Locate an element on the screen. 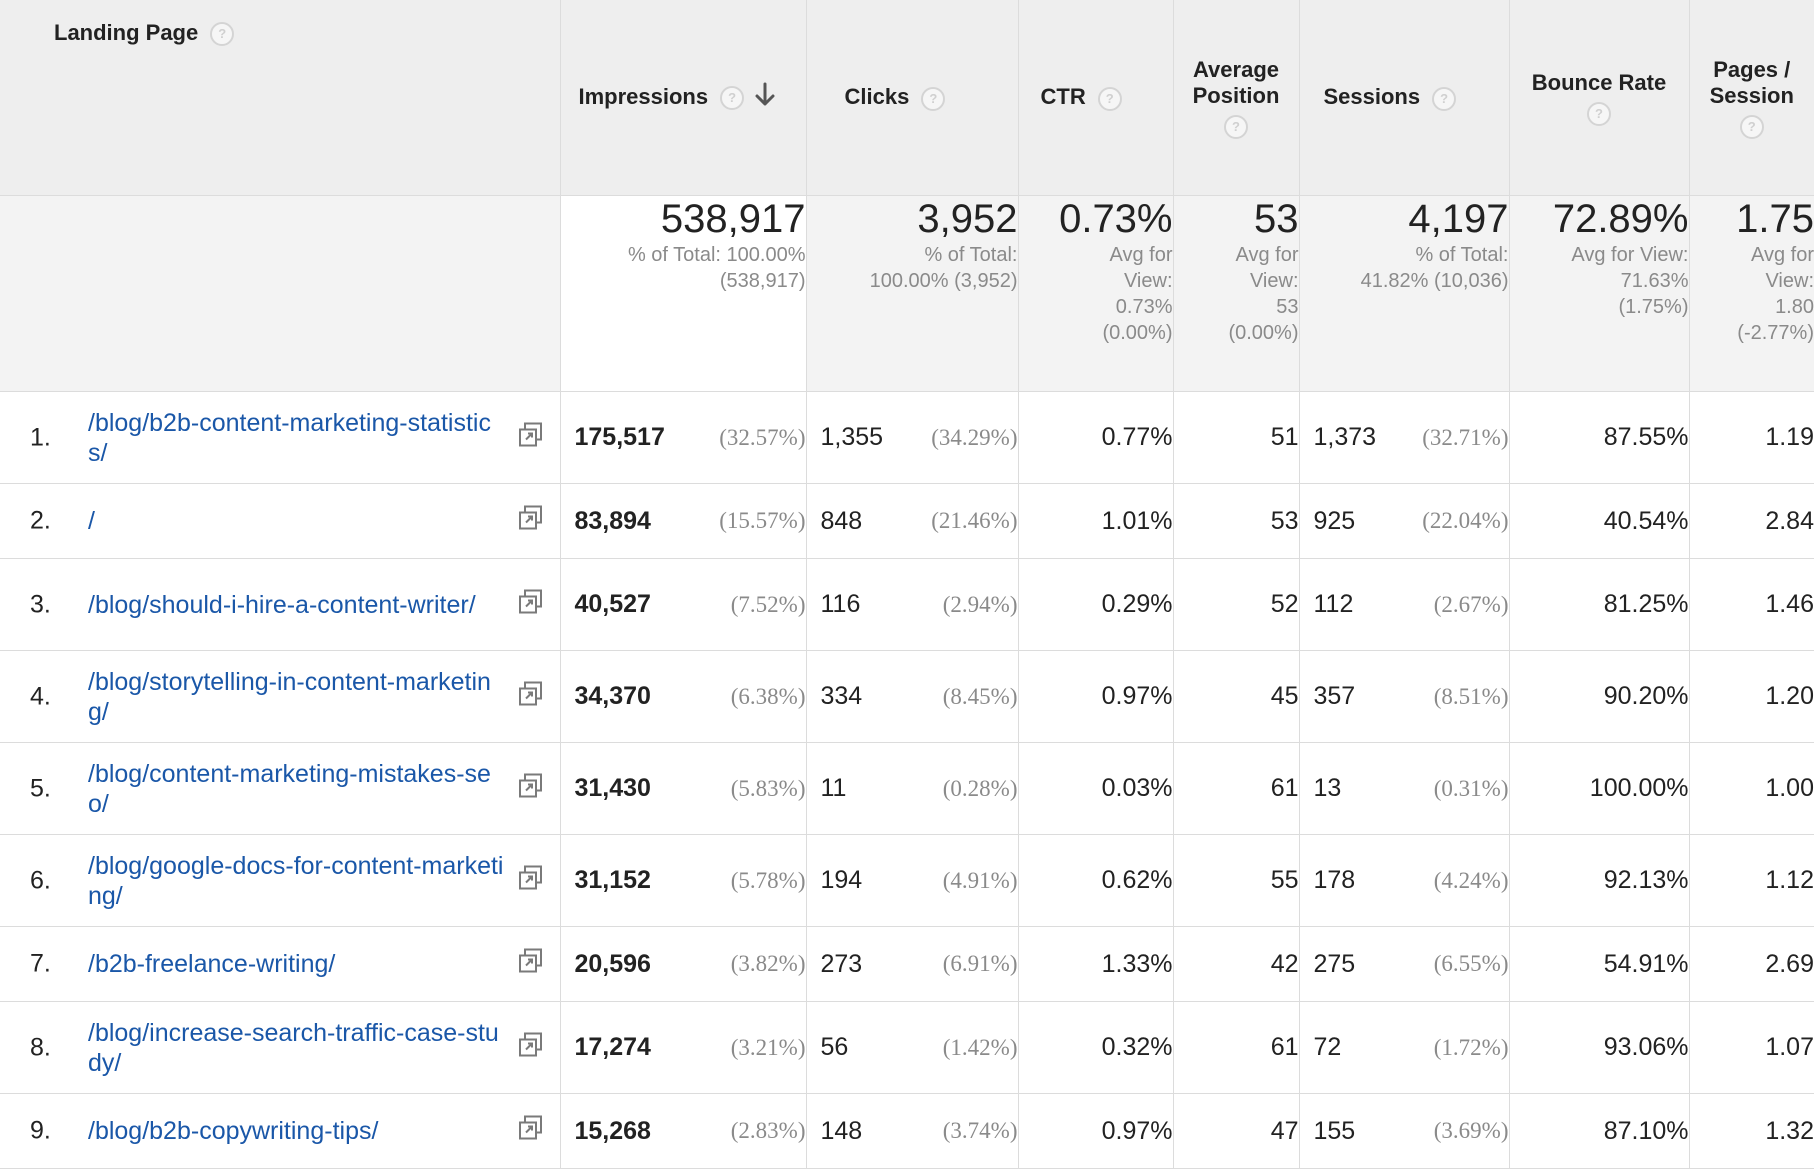 The height and width of the screenshot is (1169, 1814). landing-page-link: / is located at coordinates (298, 521).